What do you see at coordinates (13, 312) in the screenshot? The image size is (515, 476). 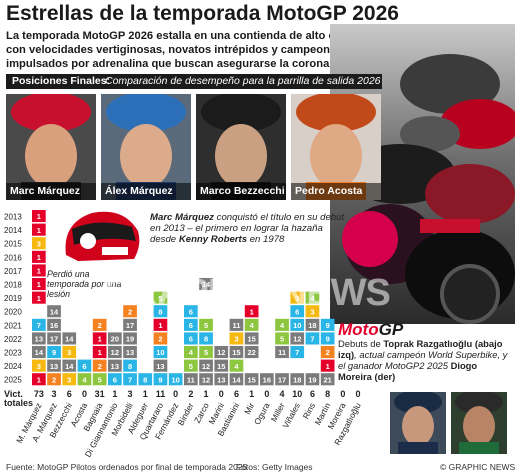 I see `year-label: 2020` at bounding box center [13, 312].